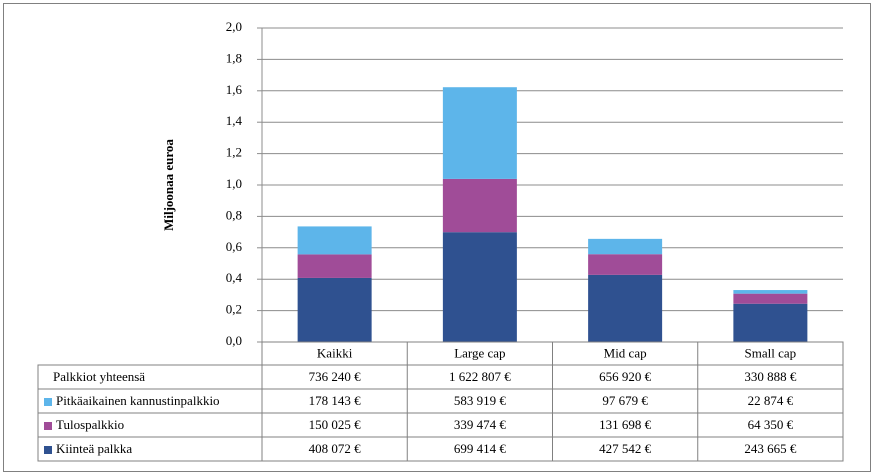  I want to click on y-tick-label: 0,6, so click(234, 246).